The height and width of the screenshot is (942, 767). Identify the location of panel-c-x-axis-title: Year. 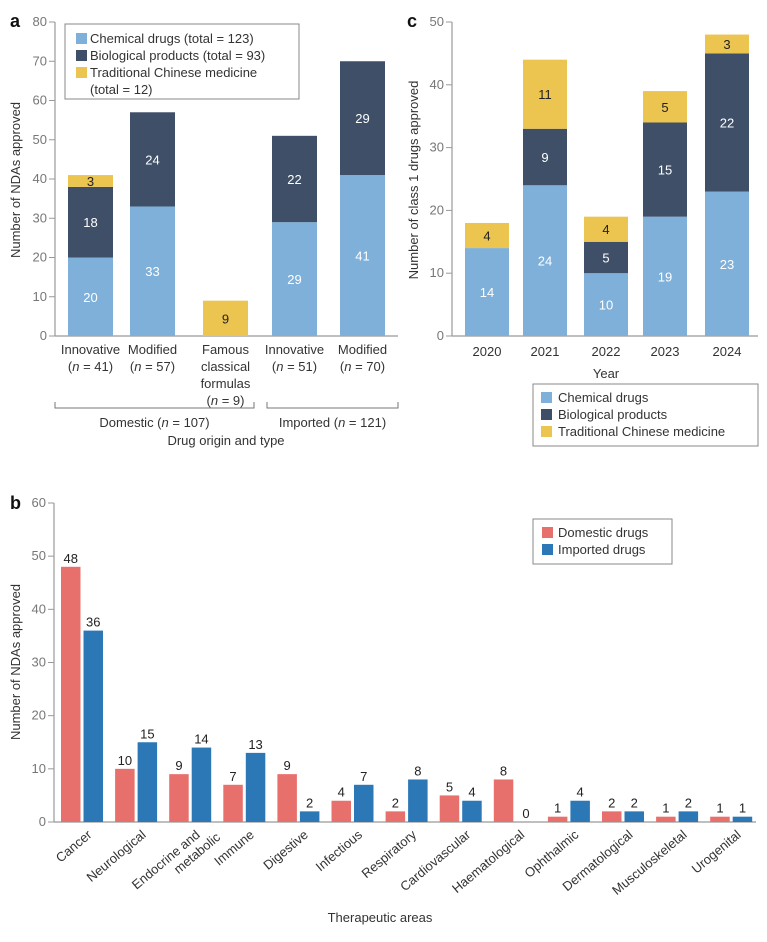
(606, 373).